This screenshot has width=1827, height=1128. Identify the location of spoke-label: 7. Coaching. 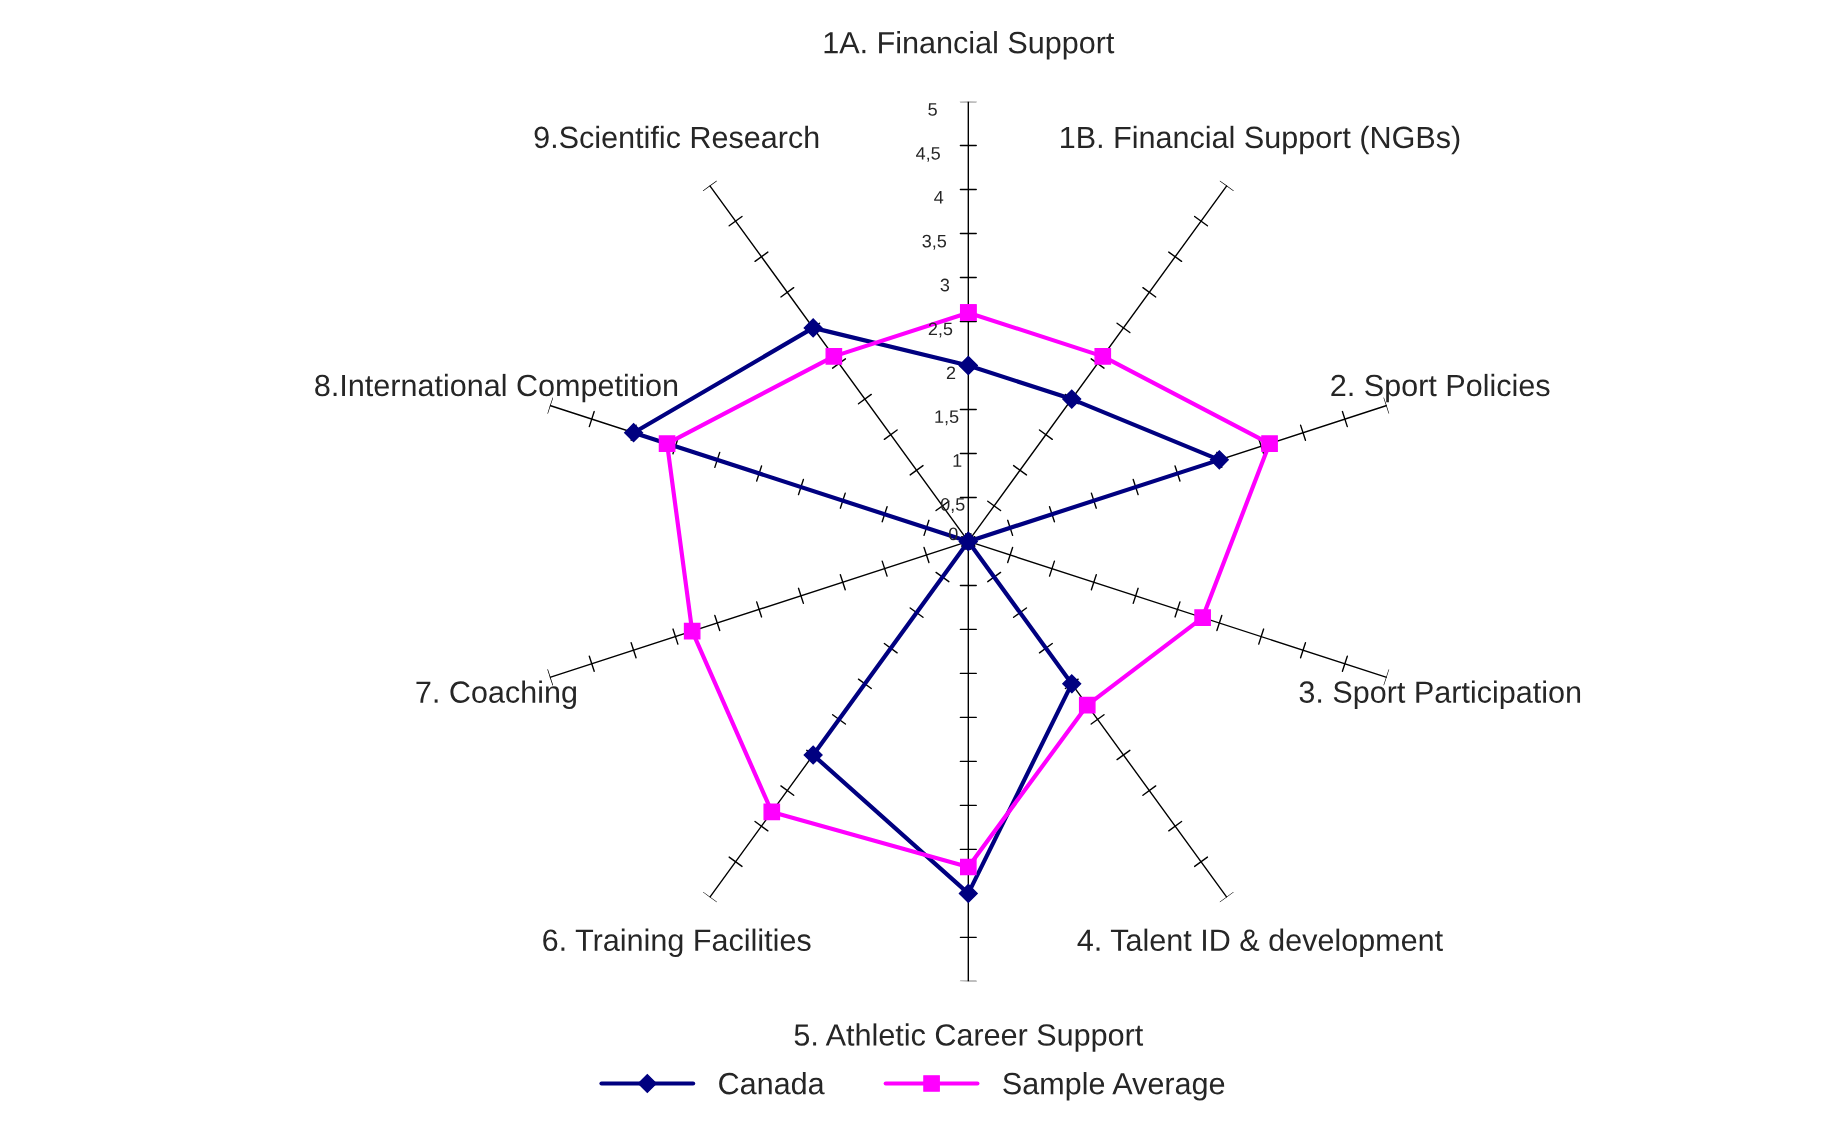
(496, 695).